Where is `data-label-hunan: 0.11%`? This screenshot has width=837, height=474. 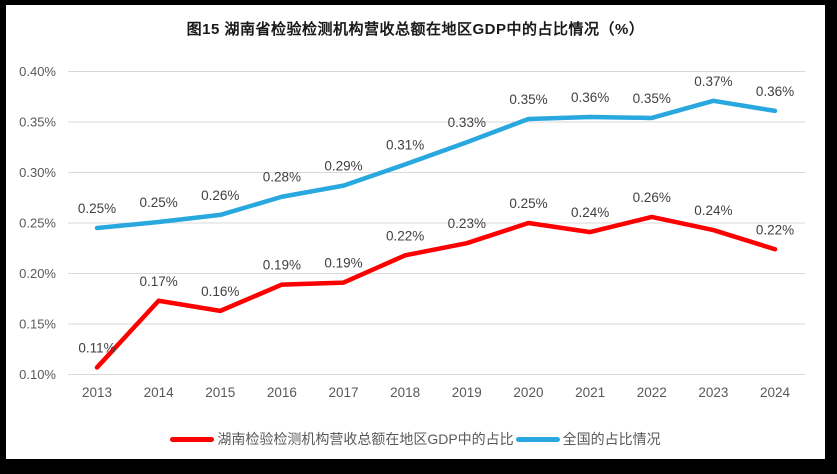
data-label-hunan: 0.11% is located at coordinates (96, 347).